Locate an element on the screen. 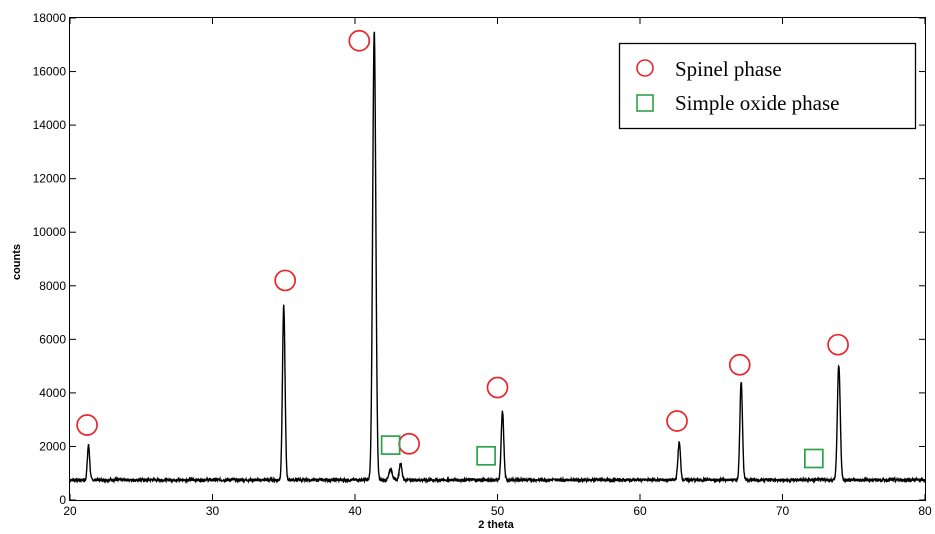  y-axis-label: counts is located at coordinates (17, 262).